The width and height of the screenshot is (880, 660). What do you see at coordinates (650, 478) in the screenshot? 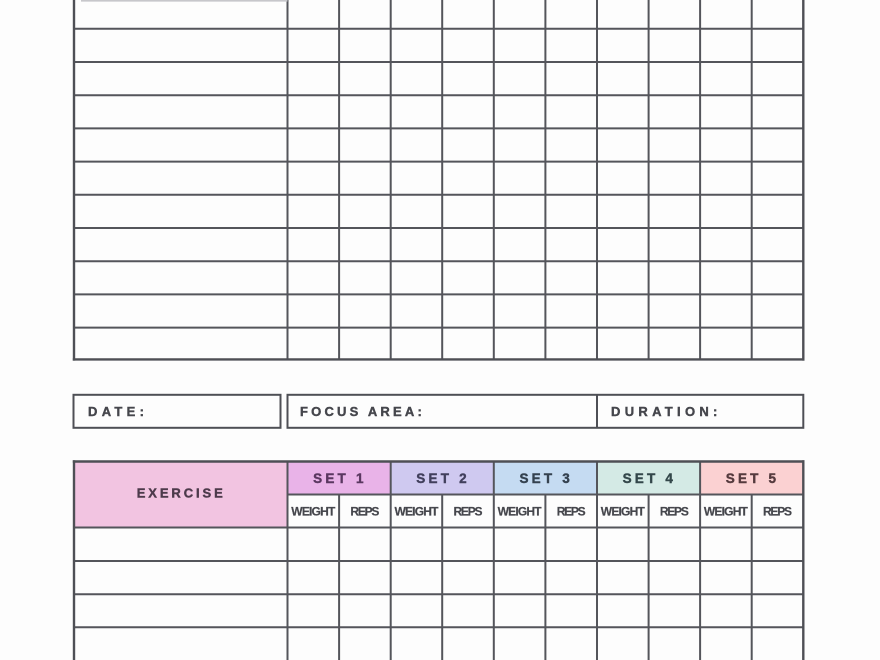
I see `svg-text: SET 4` at bounding box center [650, 478].